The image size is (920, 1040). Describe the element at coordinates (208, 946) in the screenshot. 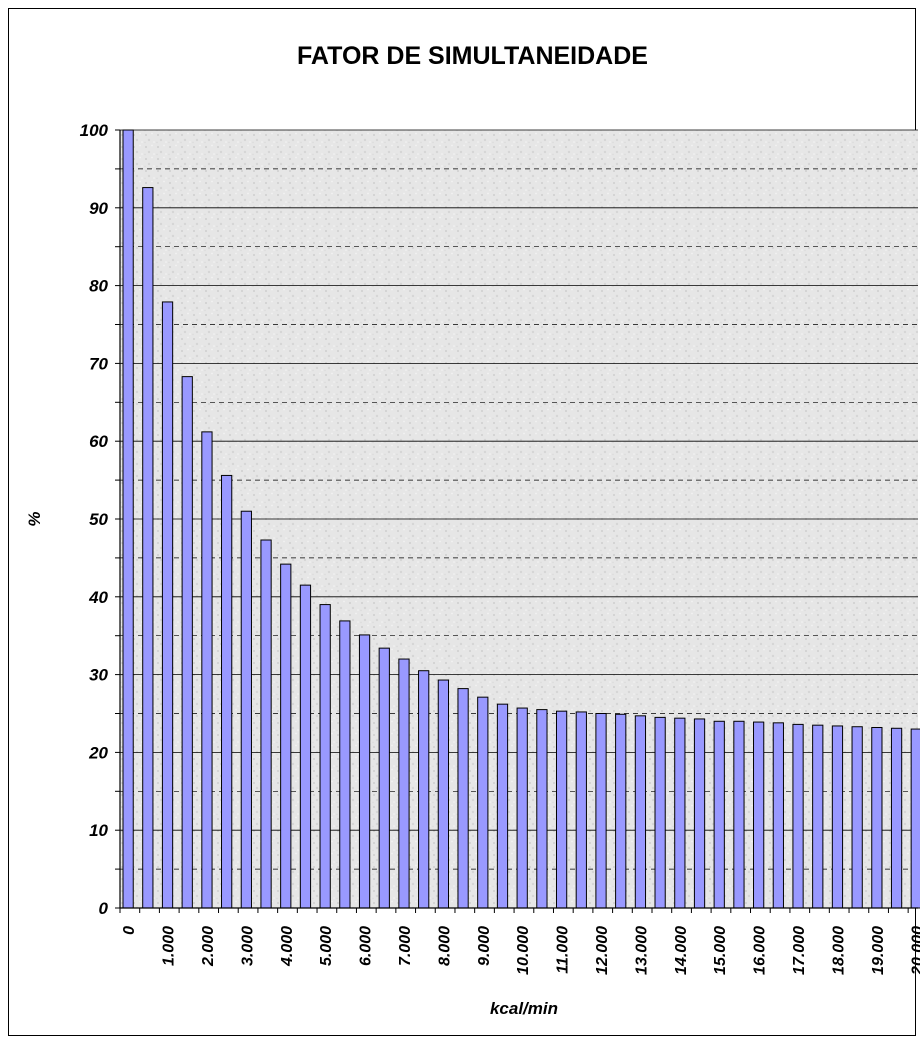

I see `x-tick-label: 2.000` at that location.